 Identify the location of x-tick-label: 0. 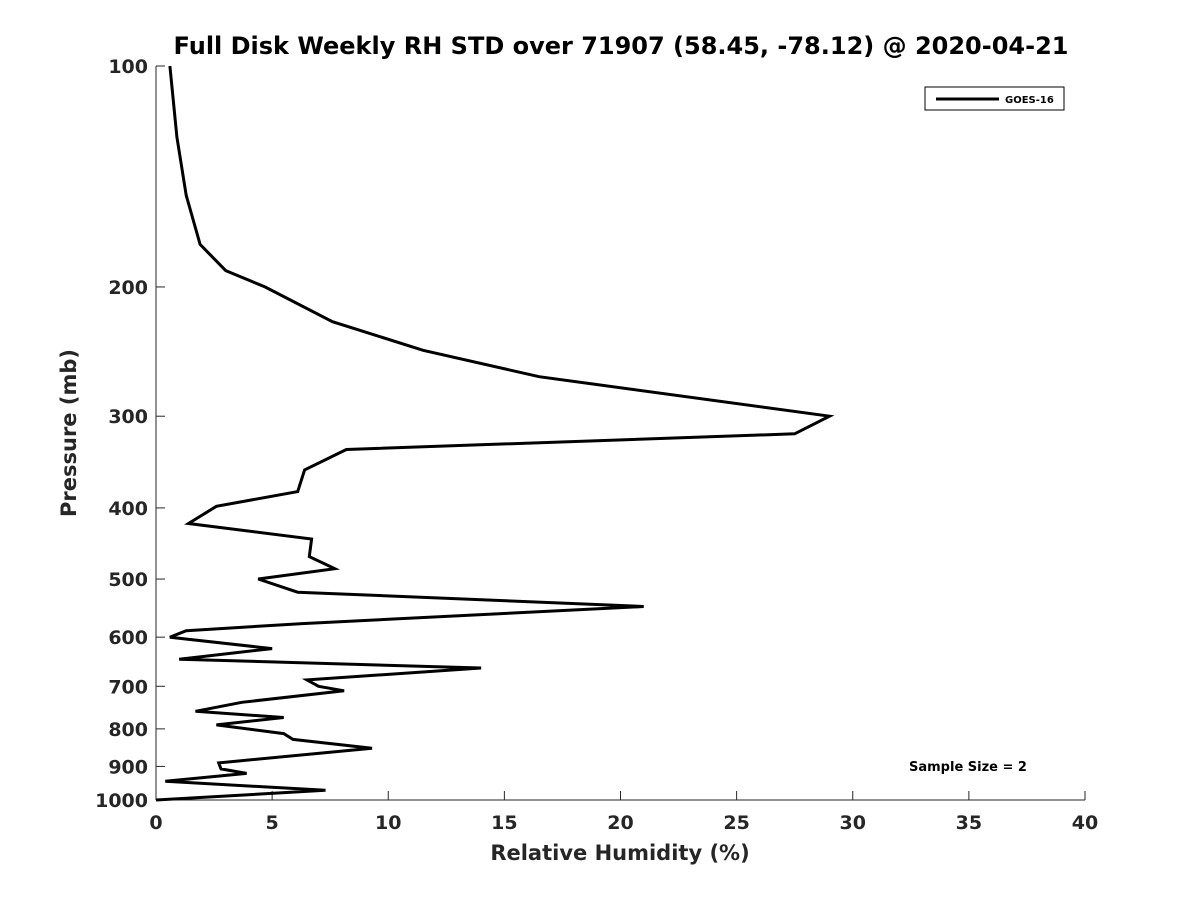
(155, 823).